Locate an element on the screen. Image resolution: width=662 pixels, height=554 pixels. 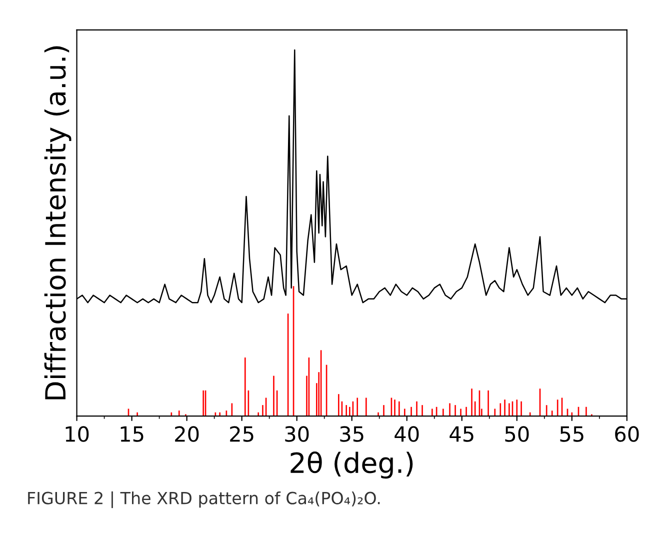
x-tick-label: 25 is located at coordinates (242, 434).